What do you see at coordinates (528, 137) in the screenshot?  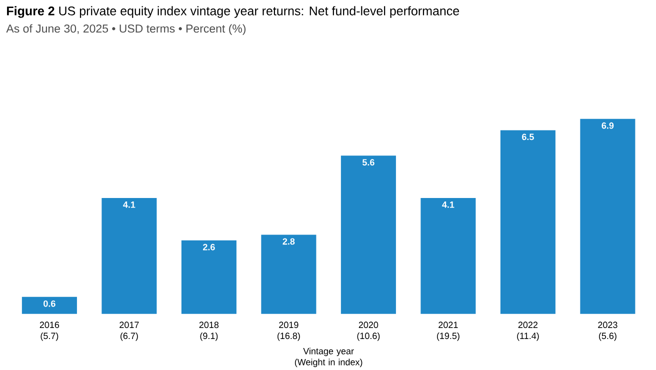 I see `data-label: 6.5` at bounding box center [528, 137].